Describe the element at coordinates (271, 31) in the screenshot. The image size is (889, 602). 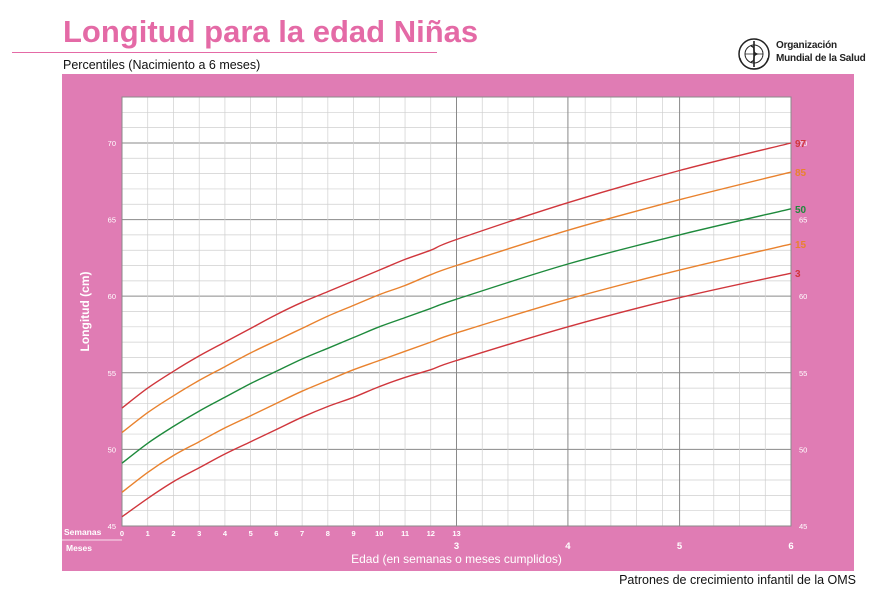
I see `page-title: Longitud para la edad Niñas` at that location.